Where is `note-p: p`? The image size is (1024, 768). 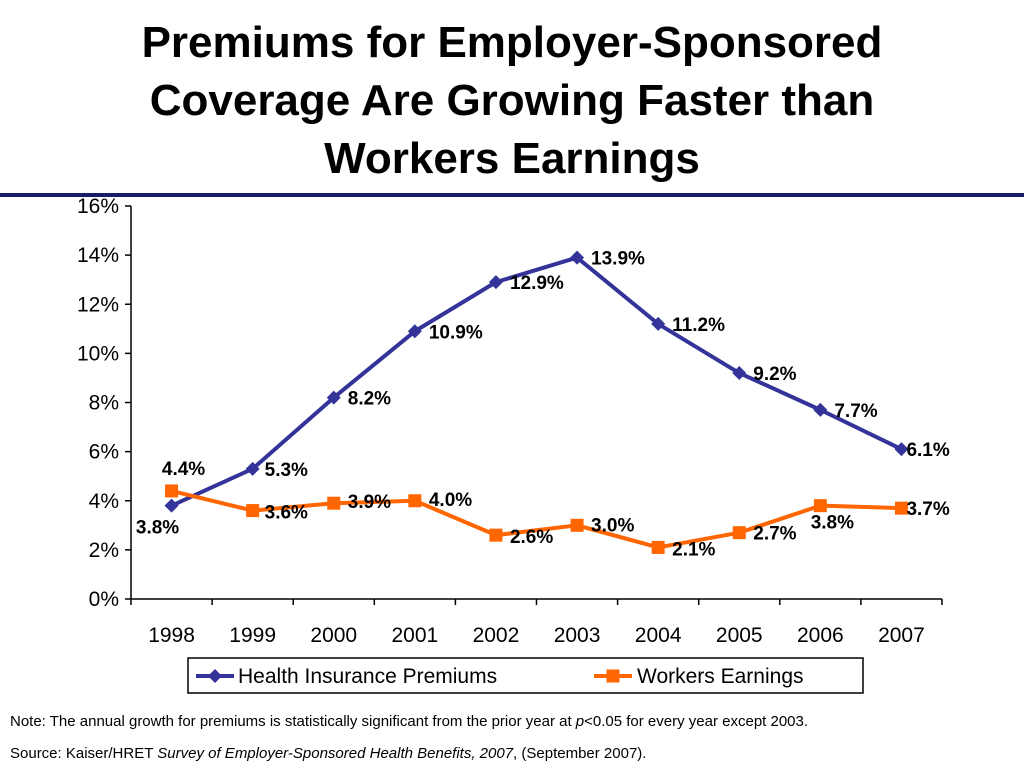 note-p: p is located at coordinates (580, 721).